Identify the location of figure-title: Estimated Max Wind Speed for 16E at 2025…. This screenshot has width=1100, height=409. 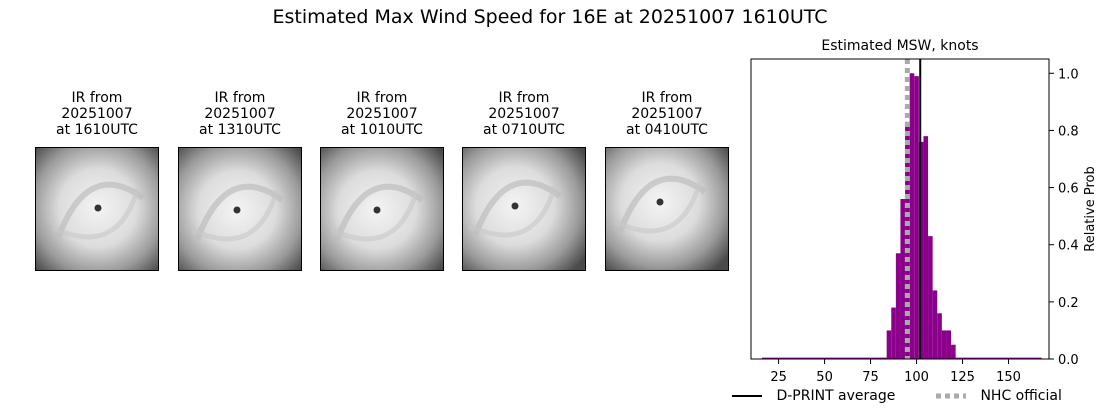
(550, 17).